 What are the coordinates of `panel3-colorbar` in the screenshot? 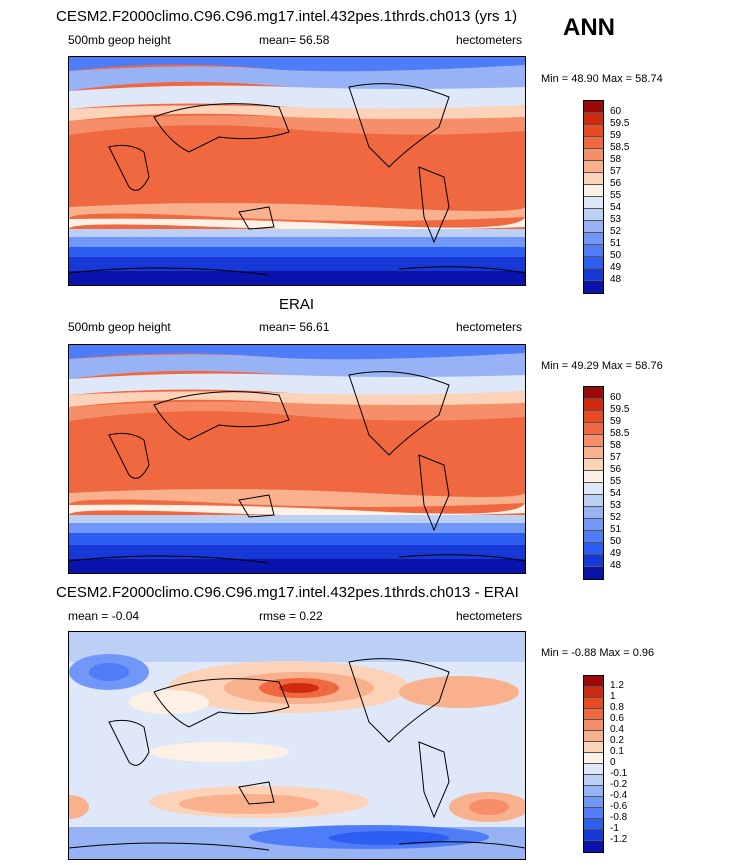 It's located at (593, 764).